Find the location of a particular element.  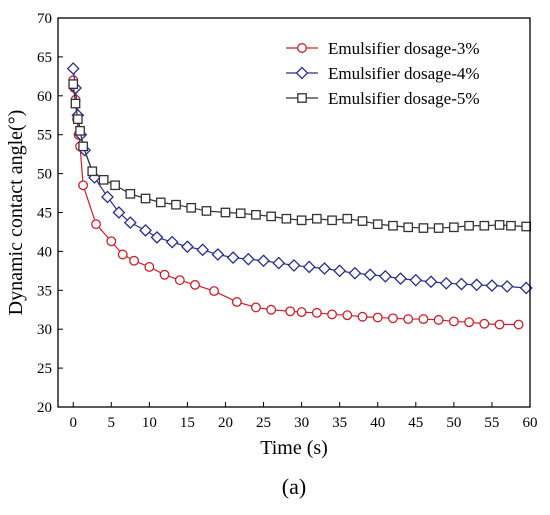

y-tick-label: 35 is located at coordinates (44, 291).